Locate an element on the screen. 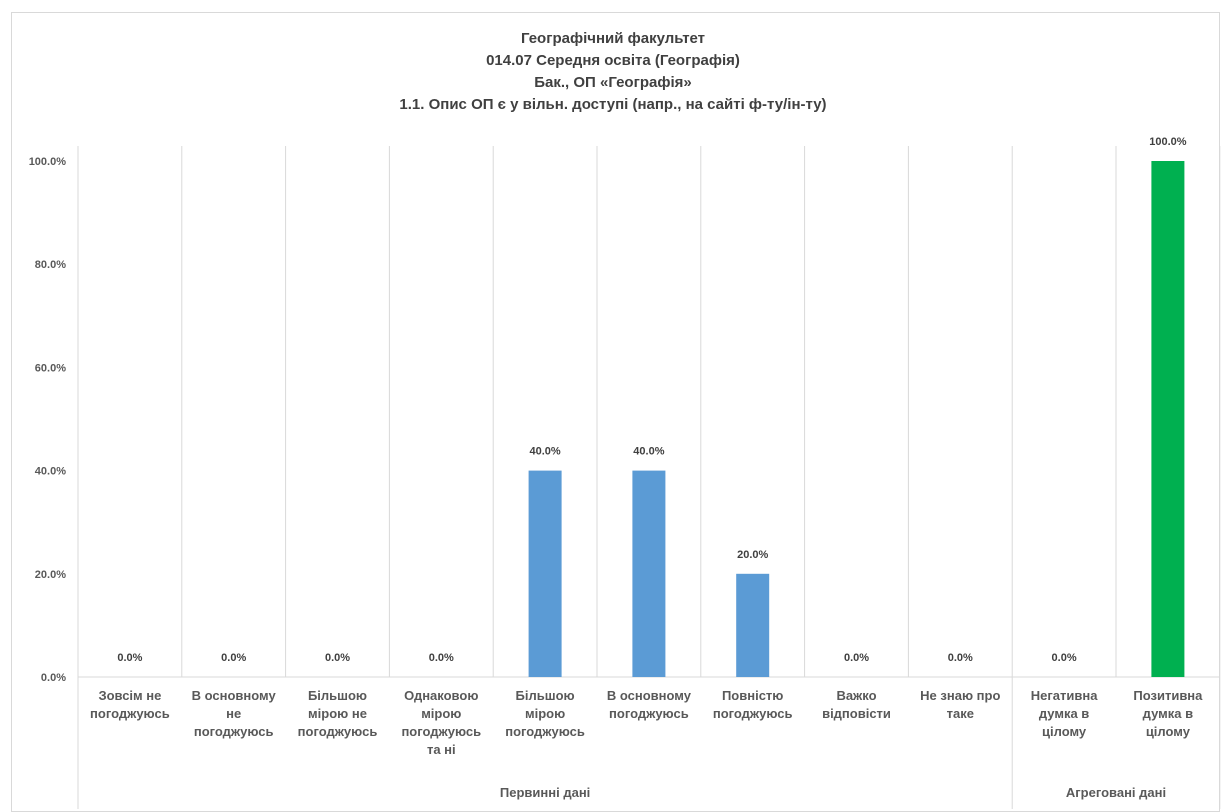 This screenshot has height=812, width=1226. category-group-label: Первинні дані is located at coordinates (545, 792).